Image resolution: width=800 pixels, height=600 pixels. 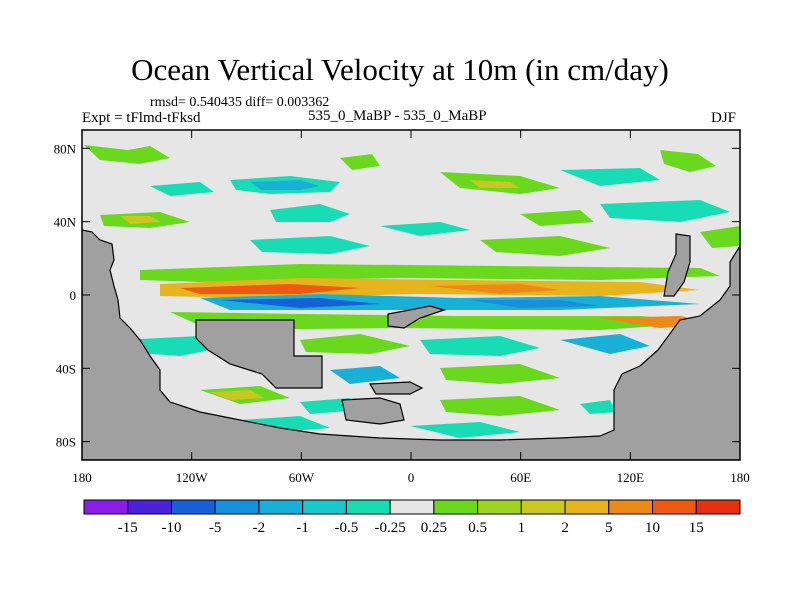 What do you see at coordinates (65, 148) in the screenshot?
I see `y-tick-label: 80N` at bounding box center [65, 148].